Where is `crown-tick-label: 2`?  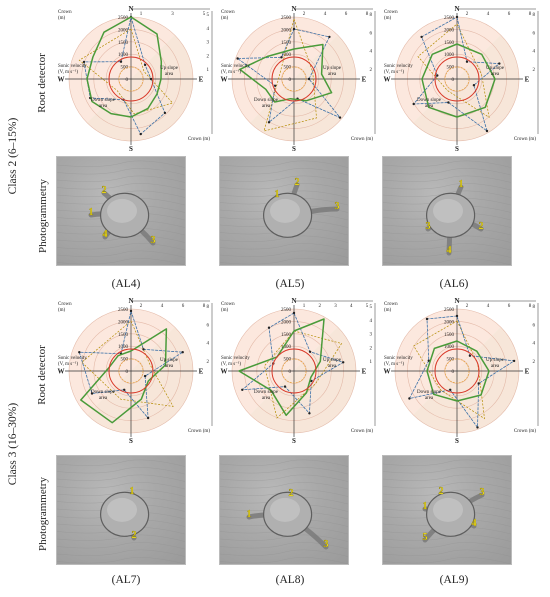
crown-tick-label: 2 is located at coordinates (304, 14).